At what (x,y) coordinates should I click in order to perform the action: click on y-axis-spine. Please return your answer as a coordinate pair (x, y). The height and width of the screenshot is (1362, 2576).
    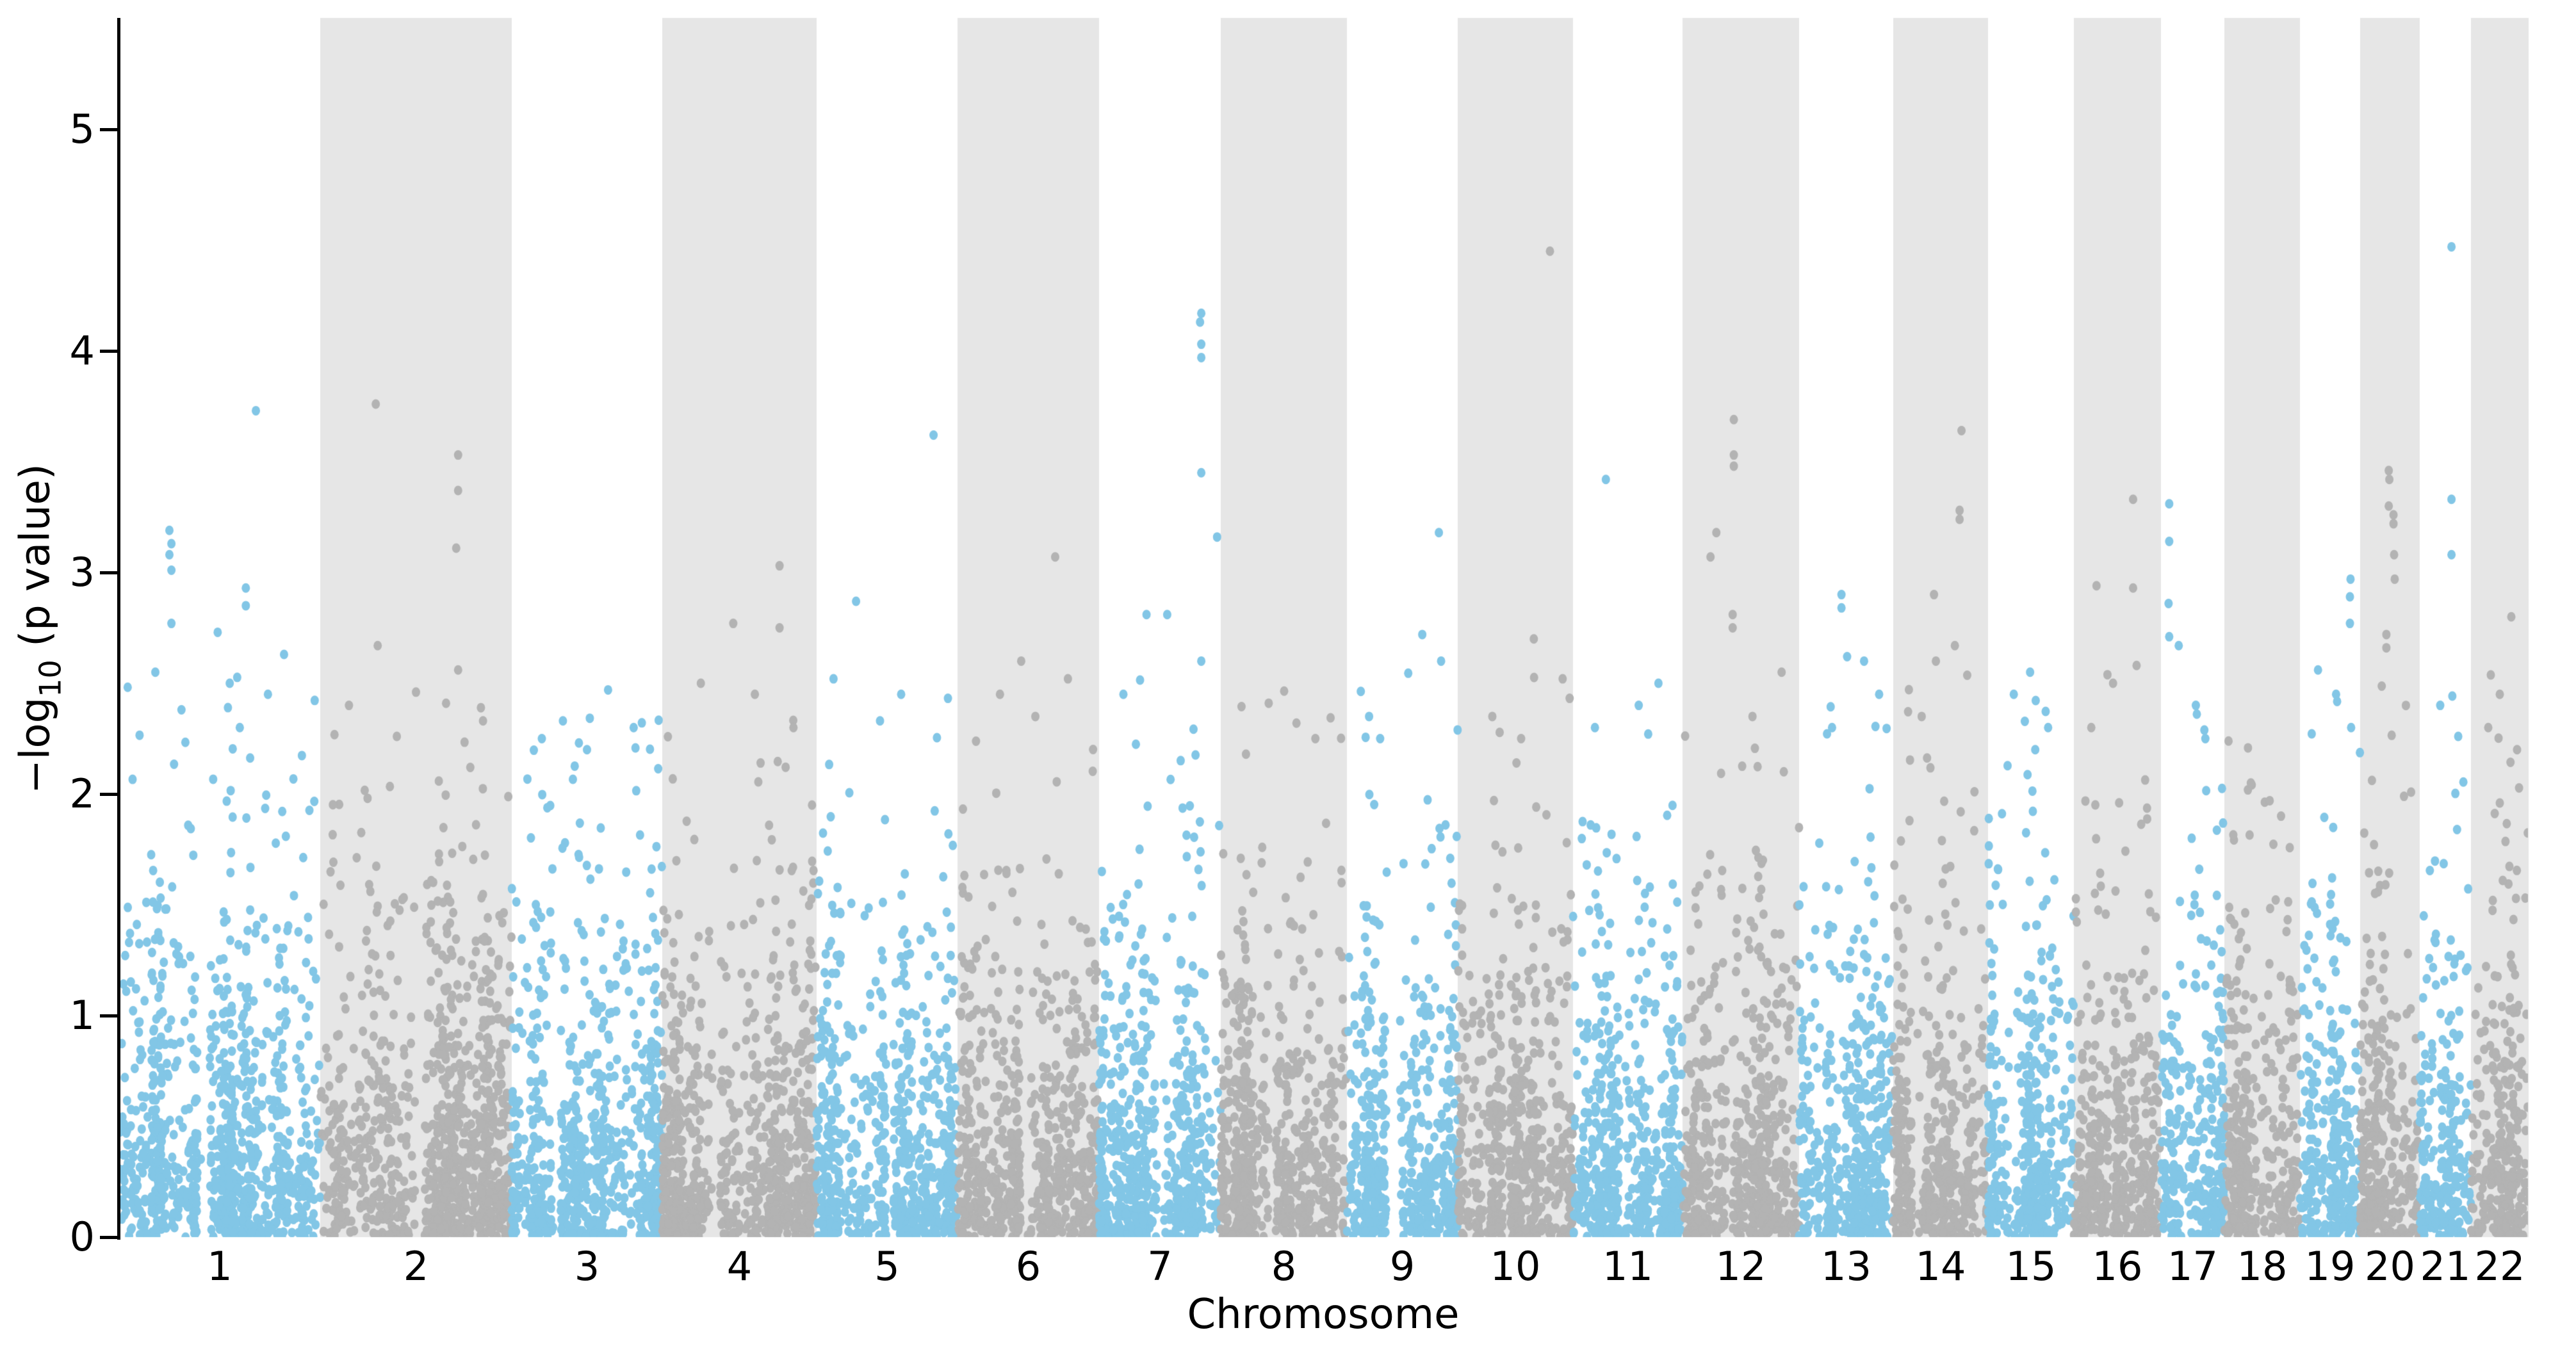
    Looking at the image, I should click on (118, 629).